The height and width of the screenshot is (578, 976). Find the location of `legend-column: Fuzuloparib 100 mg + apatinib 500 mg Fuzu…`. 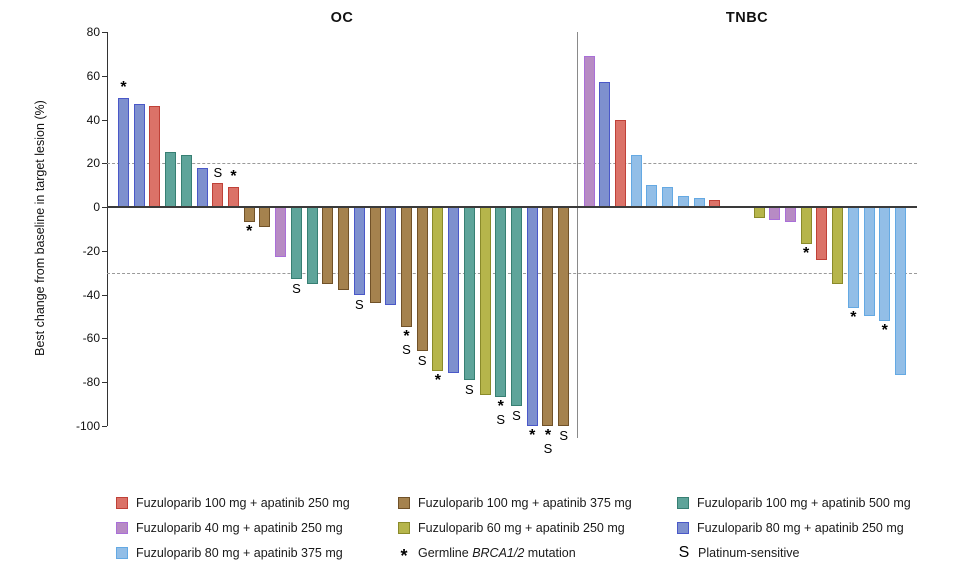

legend-column: Fuzuloparib 100 mg + apatinib 500 mg Fuzu… is located at coordinates (794, 527).